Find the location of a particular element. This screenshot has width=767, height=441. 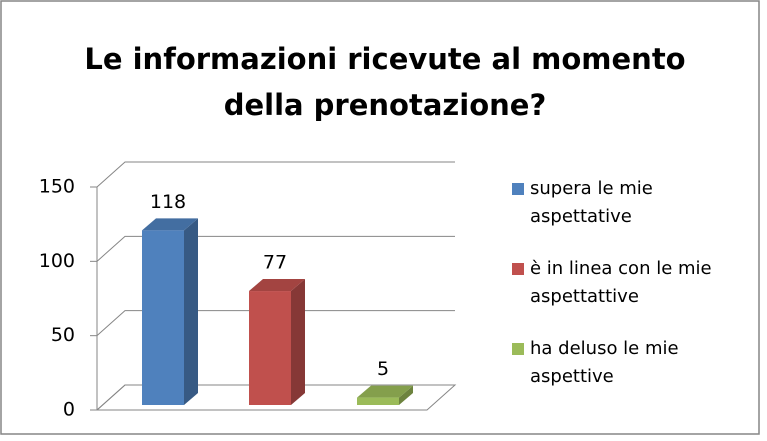

y-tick-label: 50 is located at coordinates (63, 335).